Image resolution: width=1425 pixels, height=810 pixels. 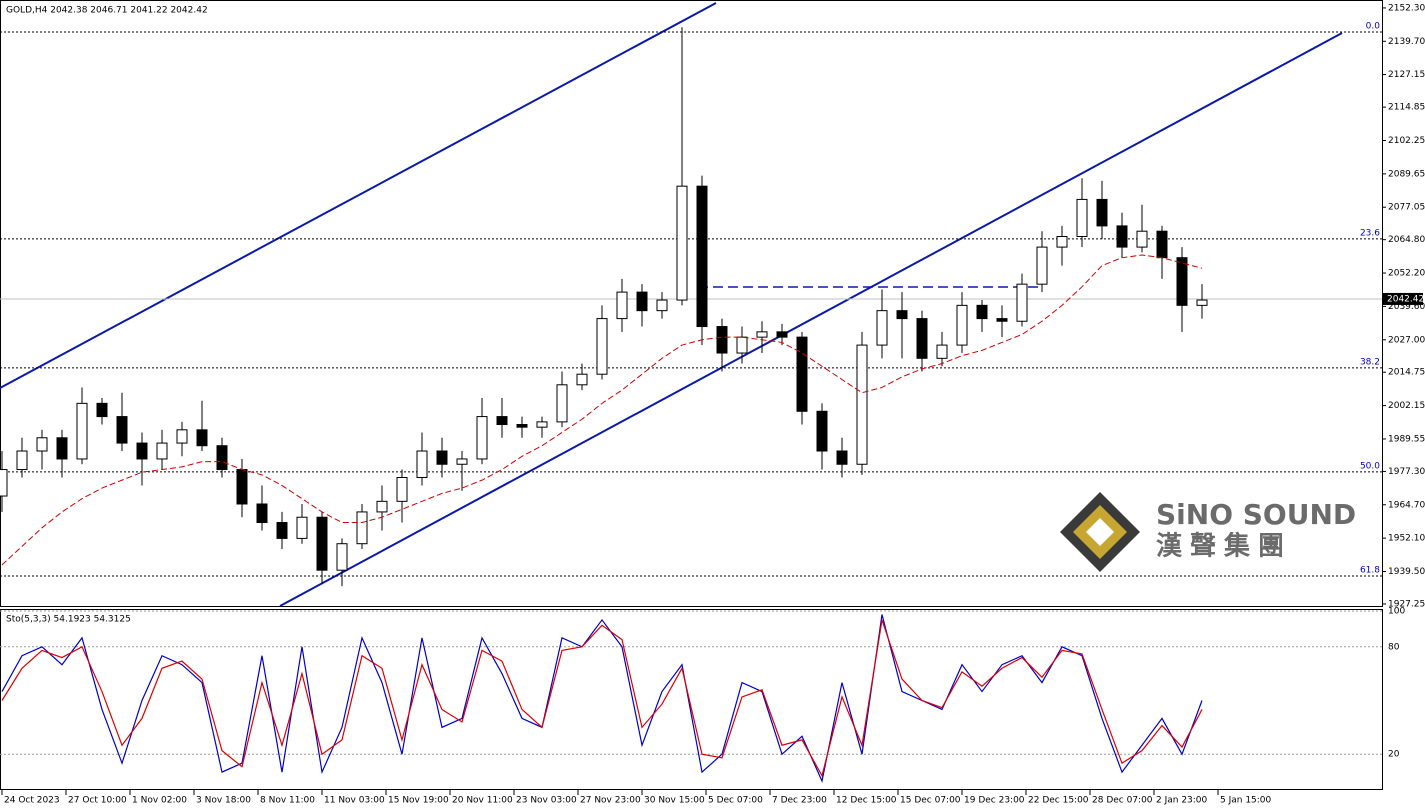 I want to click on fib-label: 61.8, so click(x=1370, y=571).